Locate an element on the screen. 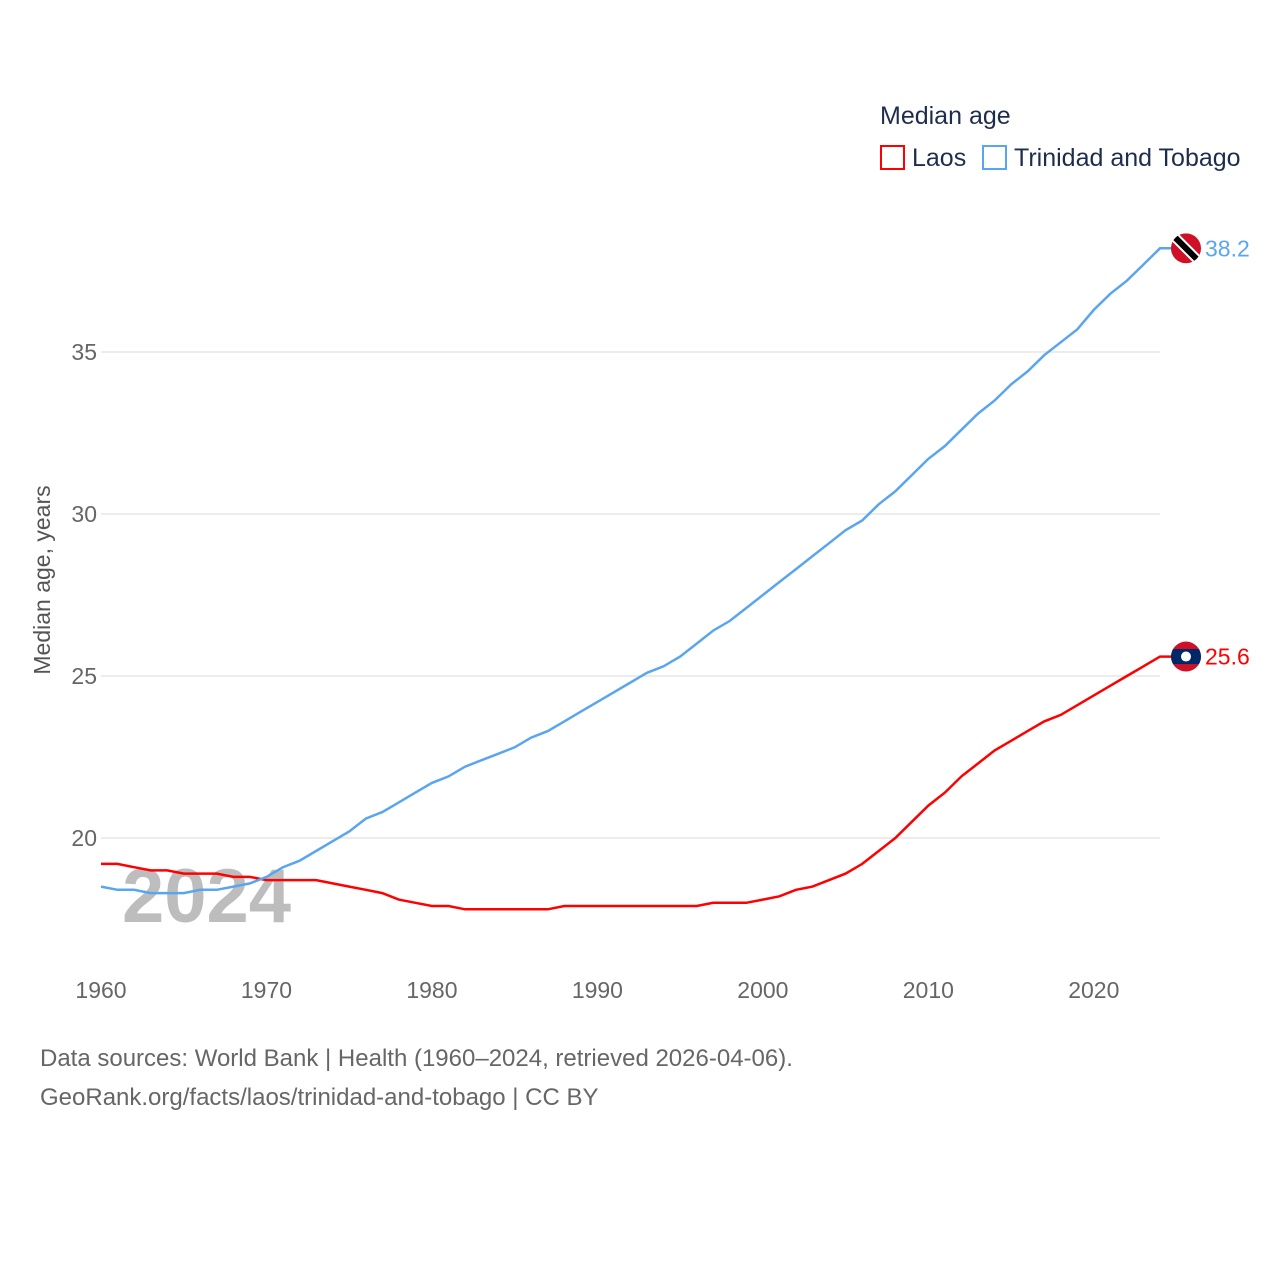  x-tick-label: 1990 is located at coordinates (597, 990).